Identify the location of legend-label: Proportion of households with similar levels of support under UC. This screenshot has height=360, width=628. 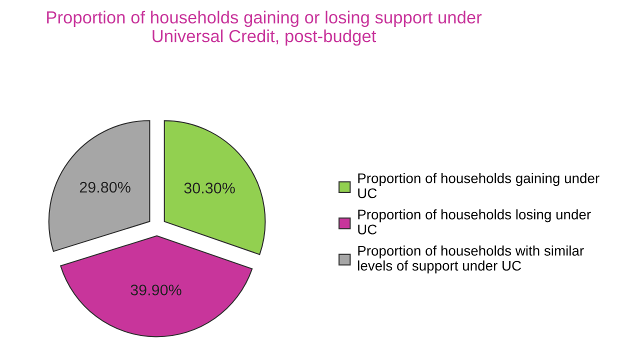
(471, 259).